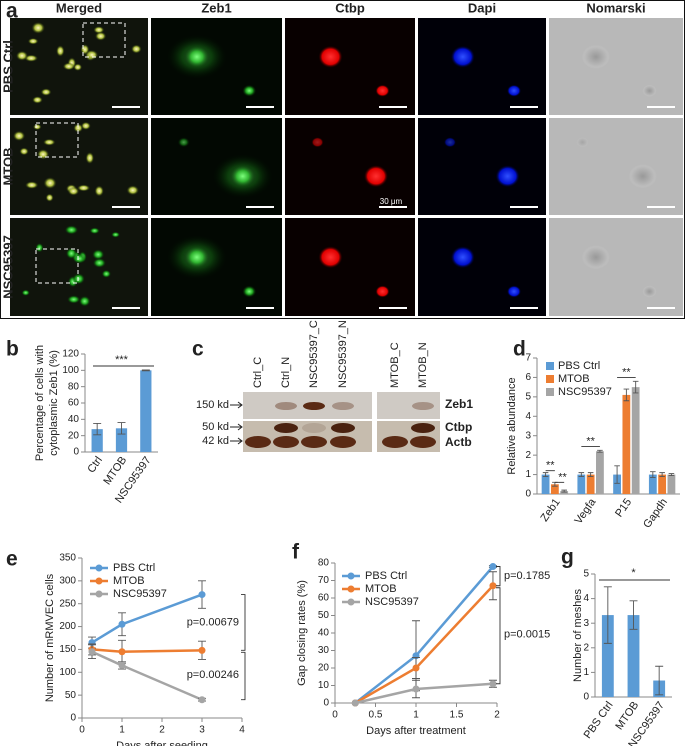 The image size is (685, 746). I want to click on y-axis-label: Gap closing rates (%), so click(302, 633).